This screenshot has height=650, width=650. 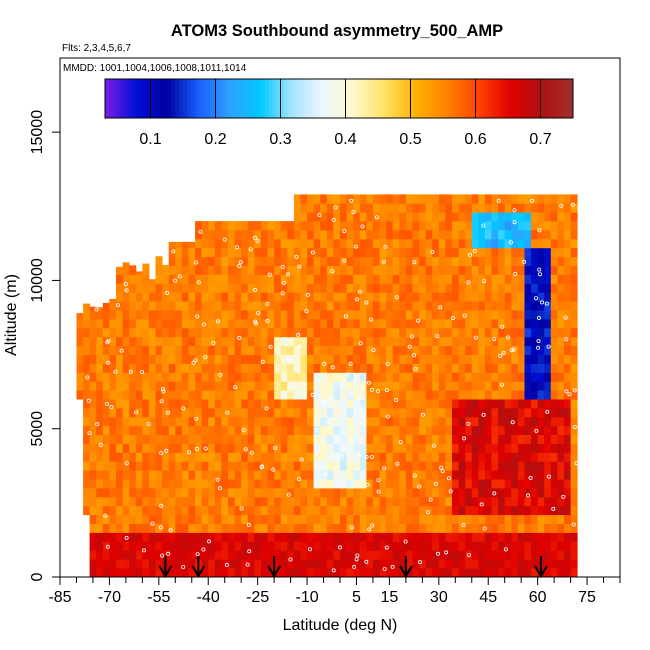 What do you see at coordinates (353, 567) in the screenshot?
I see `flight-arrows` at bounding box center [353, 567].